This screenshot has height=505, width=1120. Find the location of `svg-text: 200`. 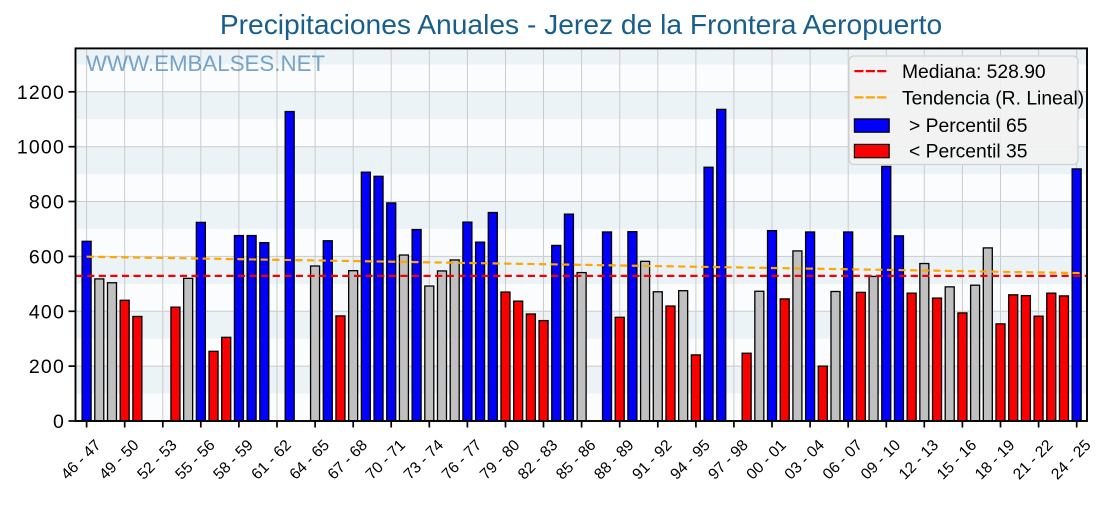

svg-text: 200 is located at coordinates (47, 367).